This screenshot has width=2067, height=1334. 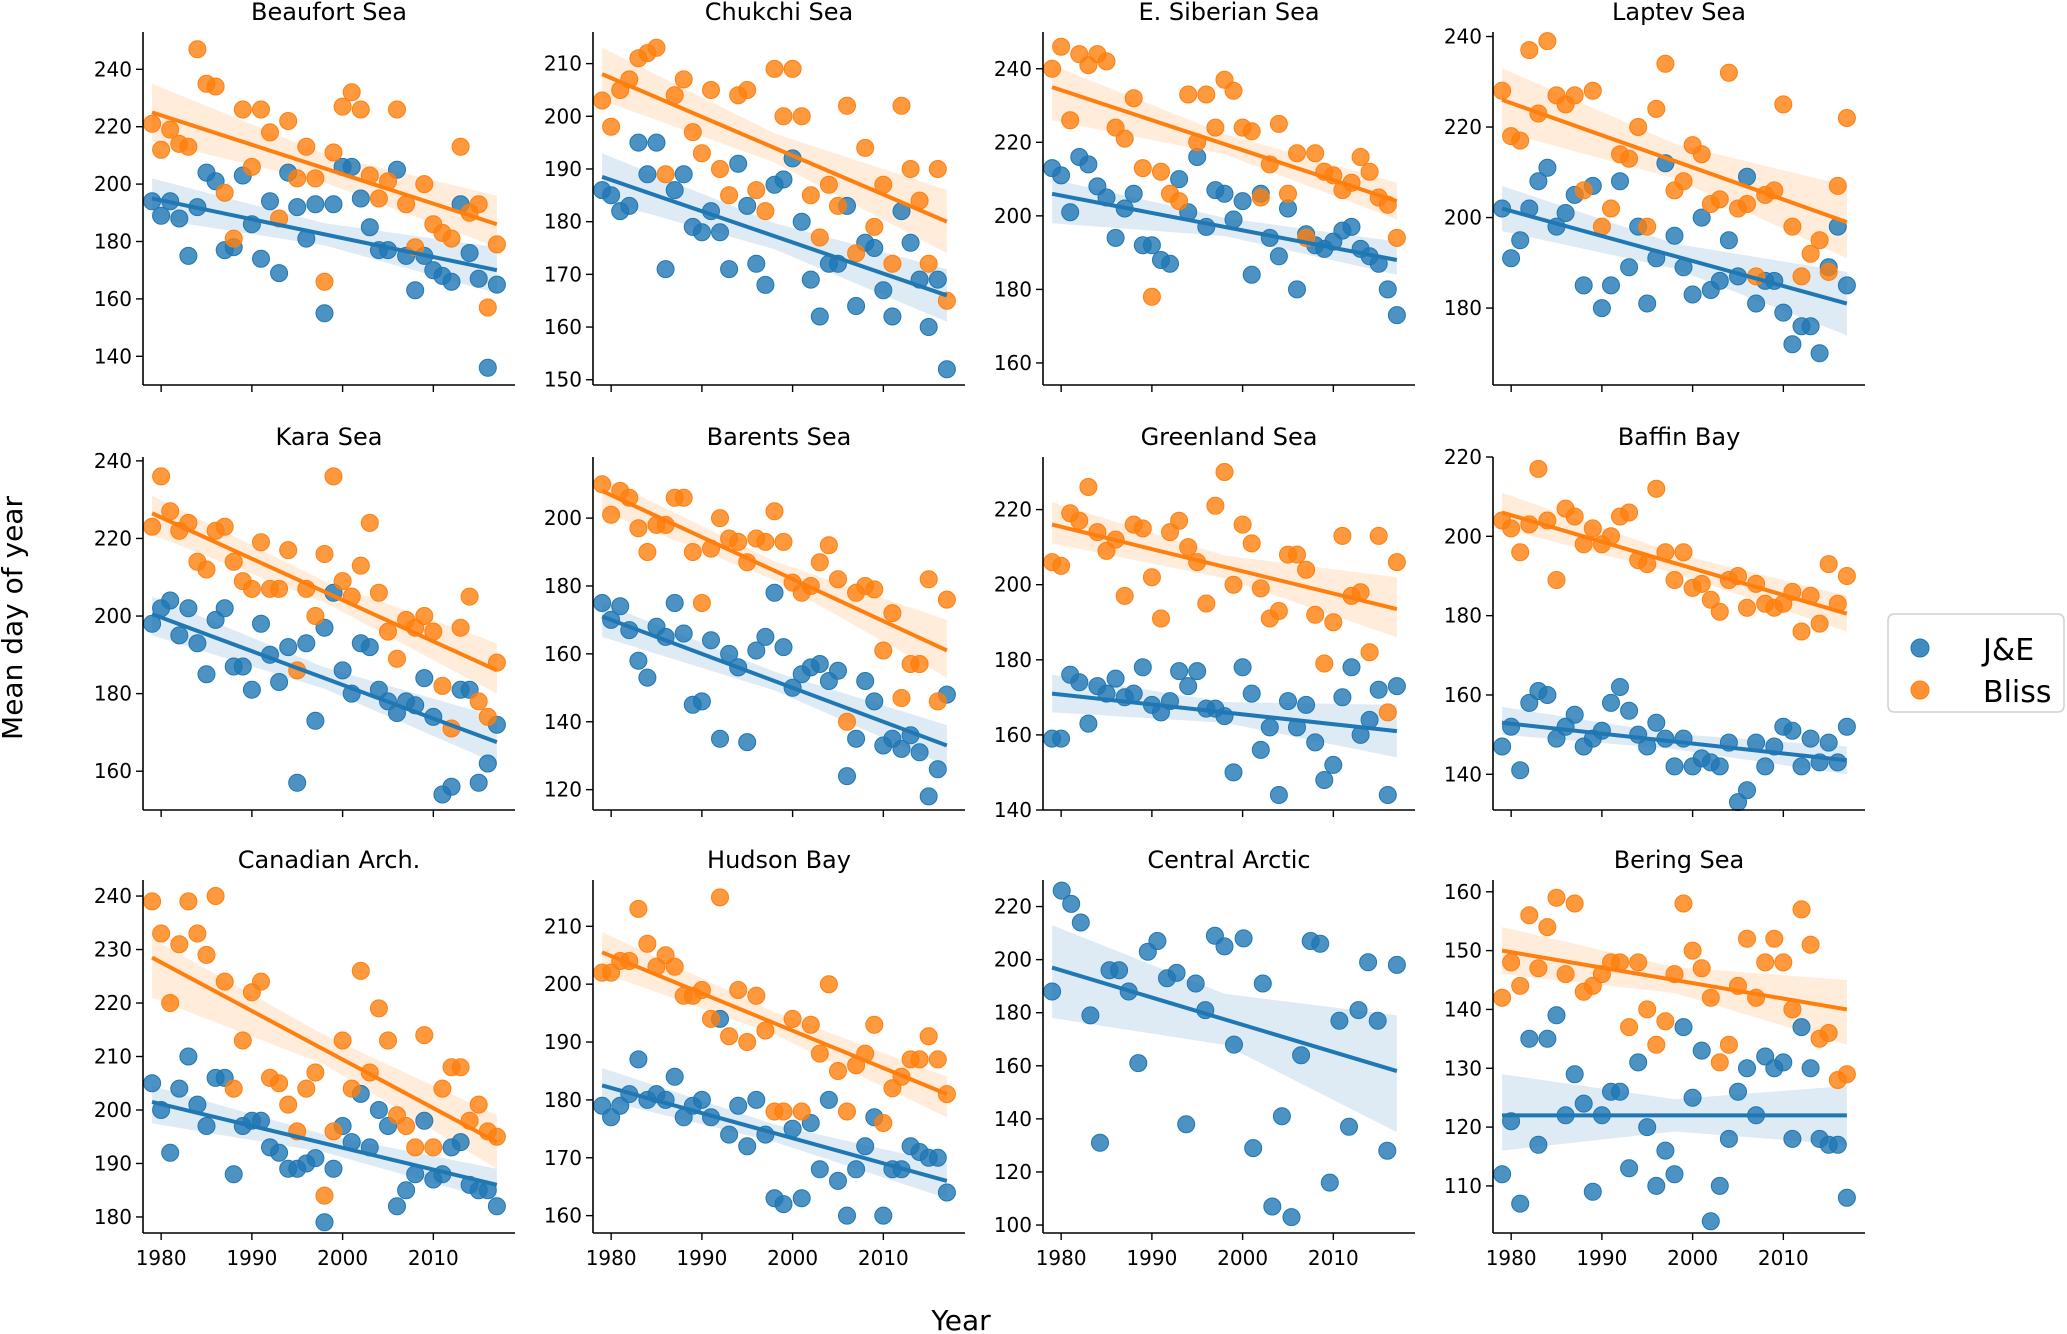 What do you see at coordinates (779, 860) in the screenshot?
I see `panel-title: Hudson Bay` at bounding box center [779, 860].